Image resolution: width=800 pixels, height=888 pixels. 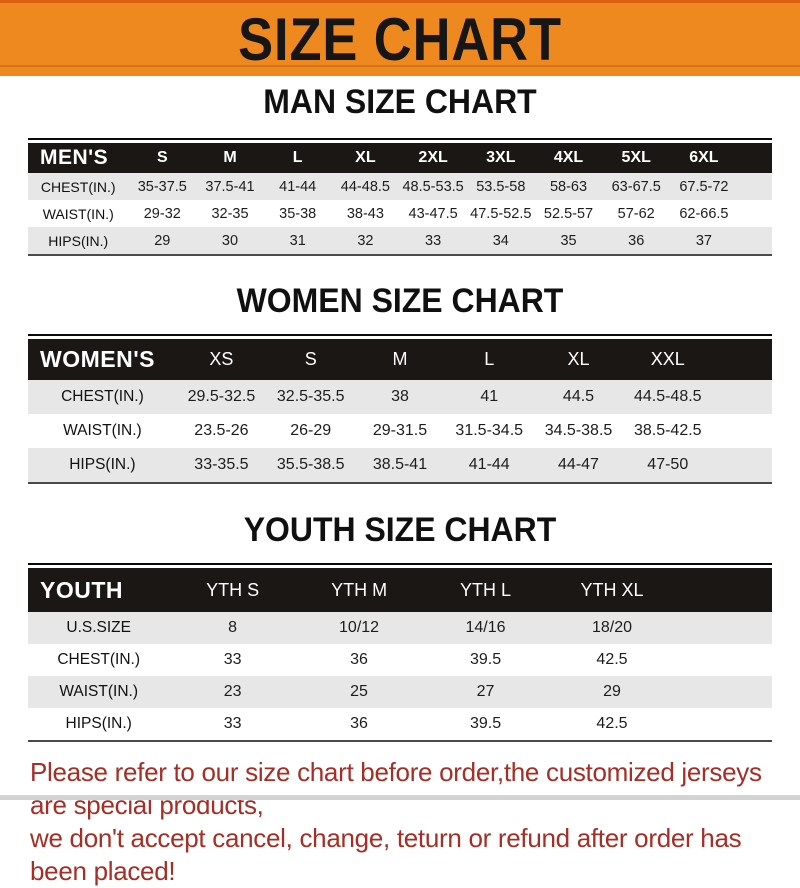 I want to click on size-column-header: 3XL, so click(x=501, y=157).